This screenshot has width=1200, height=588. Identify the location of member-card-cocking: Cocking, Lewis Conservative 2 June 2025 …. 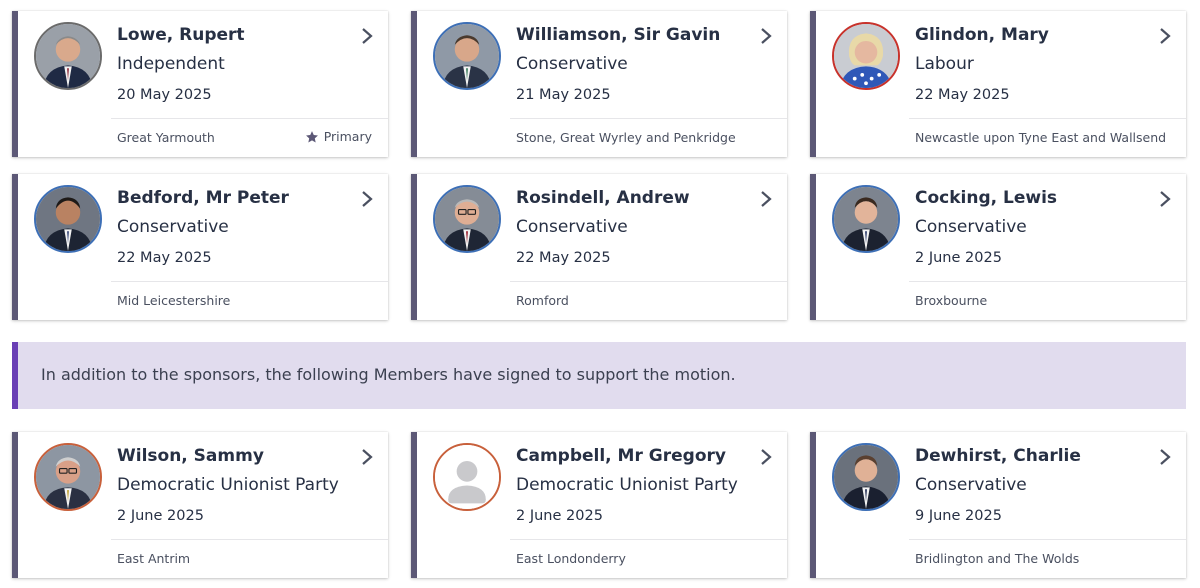
(998, 247).